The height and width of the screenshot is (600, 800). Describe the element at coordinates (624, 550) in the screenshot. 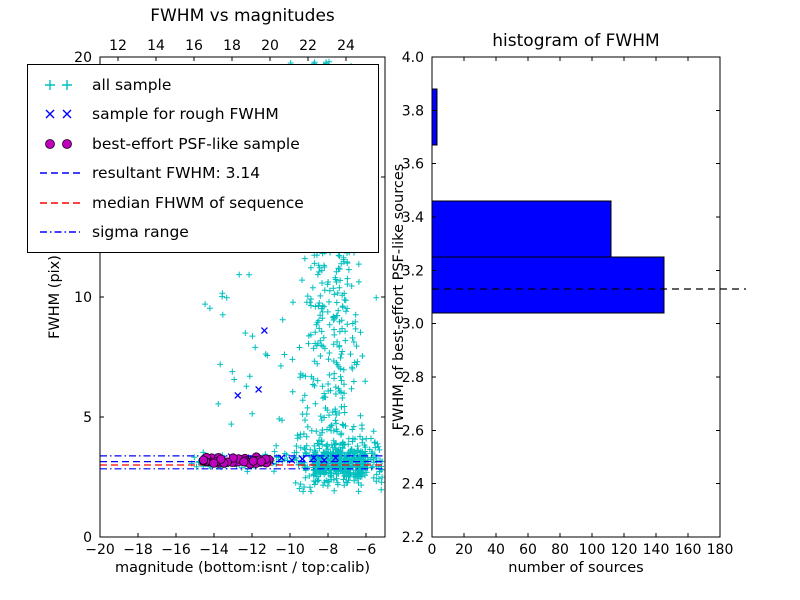

I see `right-xtick-label: 120` at that location.